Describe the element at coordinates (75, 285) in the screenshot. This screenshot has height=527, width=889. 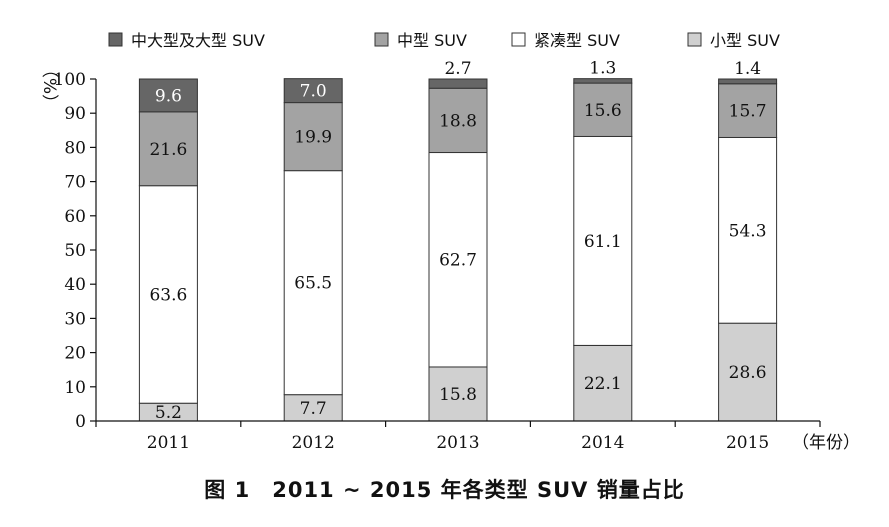
I see `y-tick-label: 40` at that location.